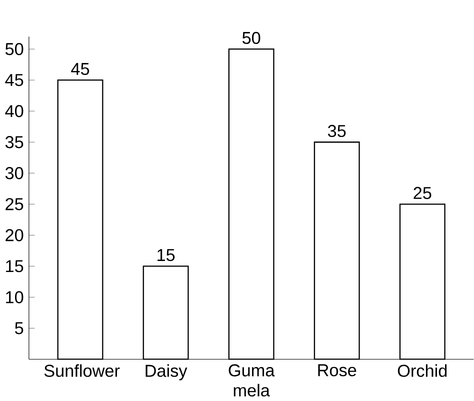 This screenshot has width=474, height=401. Describe the element at coordinates (19, 328) in the screenshot. I see `y-tick-label: 5` at that location.